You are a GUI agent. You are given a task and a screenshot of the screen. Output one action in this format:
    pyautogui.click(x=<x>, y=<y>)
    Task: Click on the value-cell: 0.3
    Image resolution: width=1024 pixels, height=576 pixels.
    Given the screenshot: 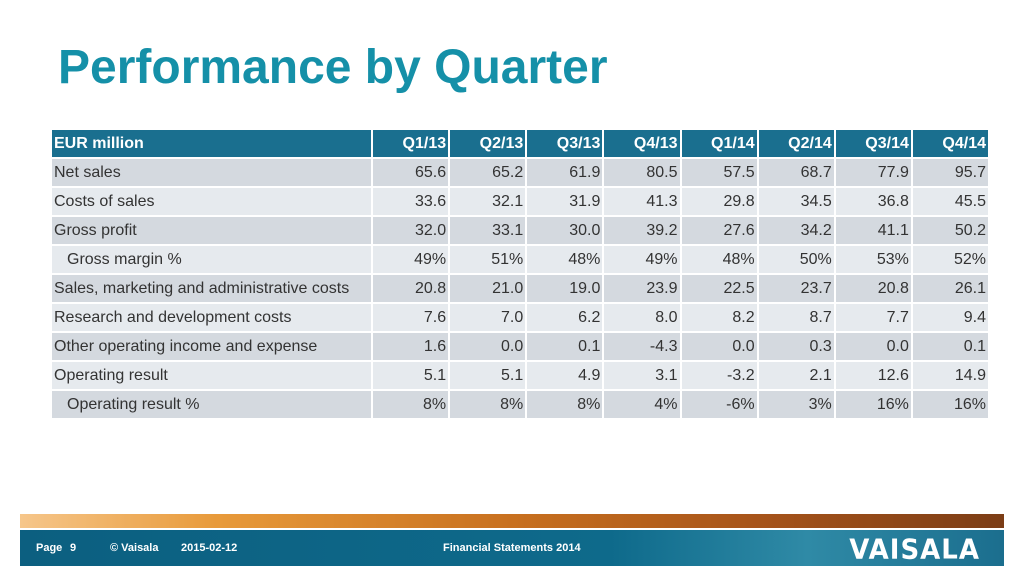 What is the action you would take?
    pyautogui.click(x=796, y=346)
    